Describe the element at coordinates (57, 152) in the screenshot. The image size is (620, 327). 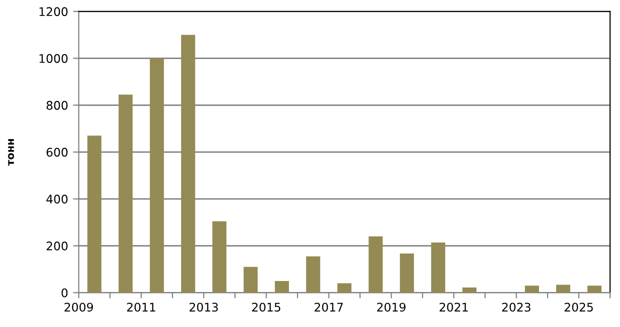
I see `y-tick-label: 600` at that location.